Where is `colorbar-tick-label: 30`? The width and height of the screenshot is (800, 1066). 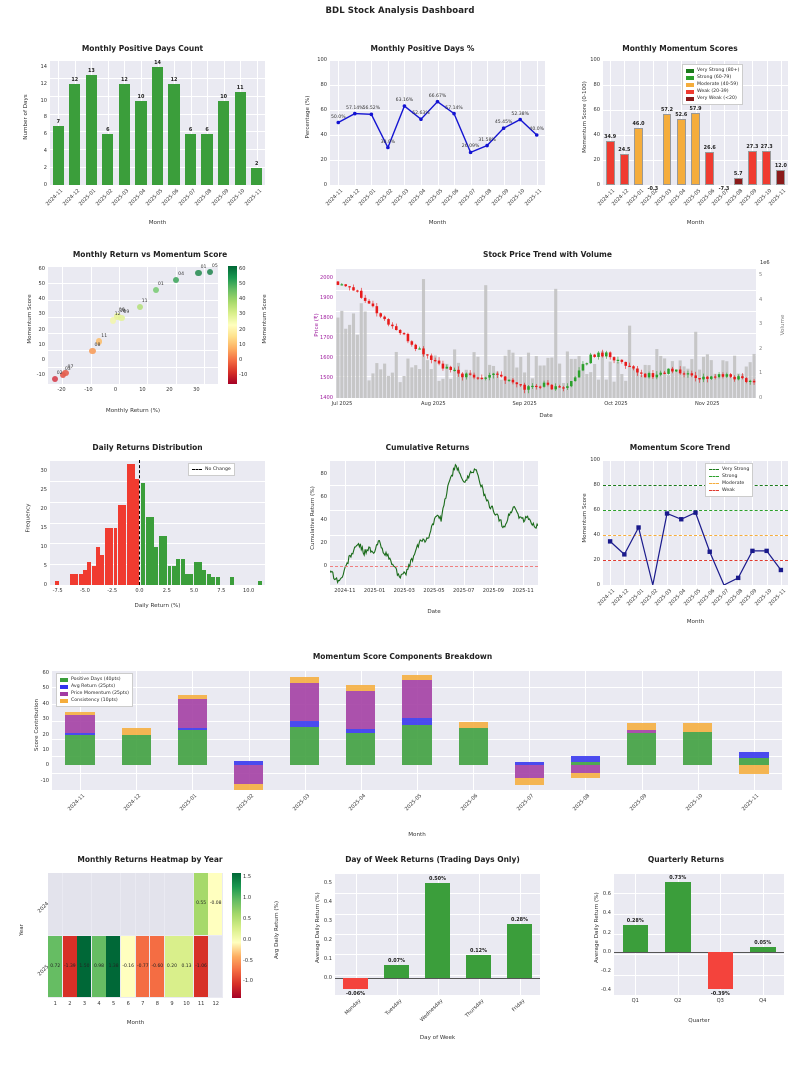
colorbar-tick-label: 30 is located at coordinates (242, 314).